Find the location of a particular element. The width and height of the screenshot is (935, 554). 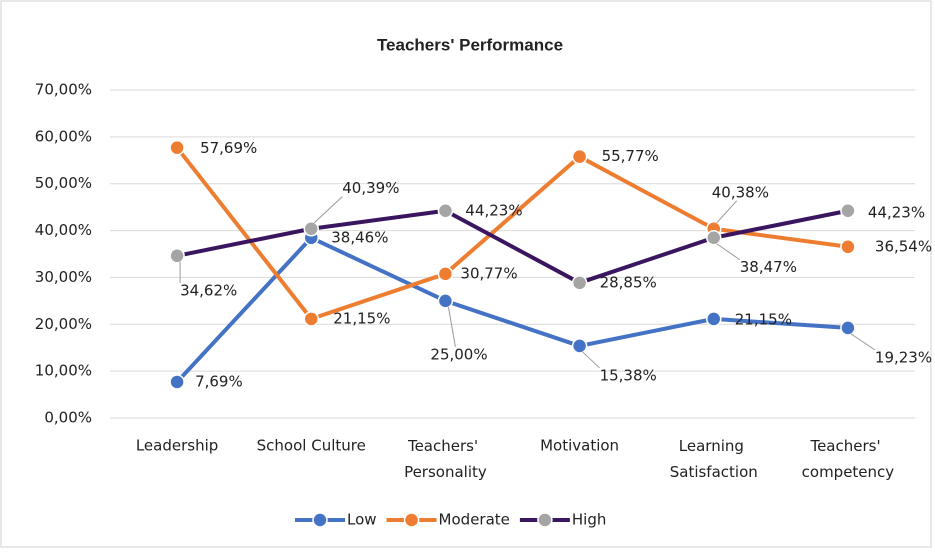

data-label: 19,23% is located at coordinates (903, 357).